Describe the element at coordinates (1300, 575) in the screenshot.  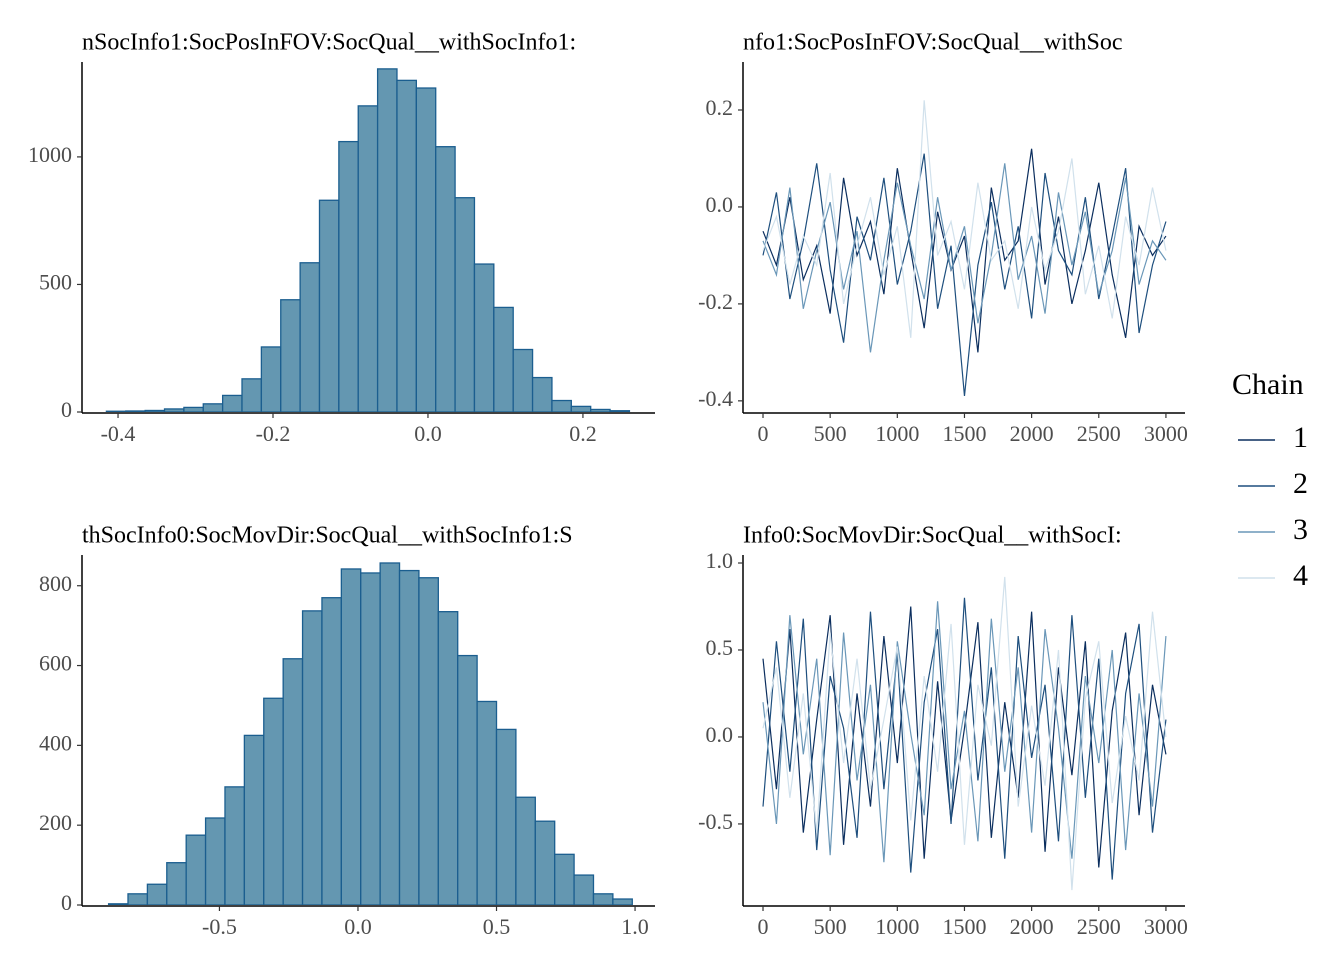
I see `legend-label: 4` at that location.